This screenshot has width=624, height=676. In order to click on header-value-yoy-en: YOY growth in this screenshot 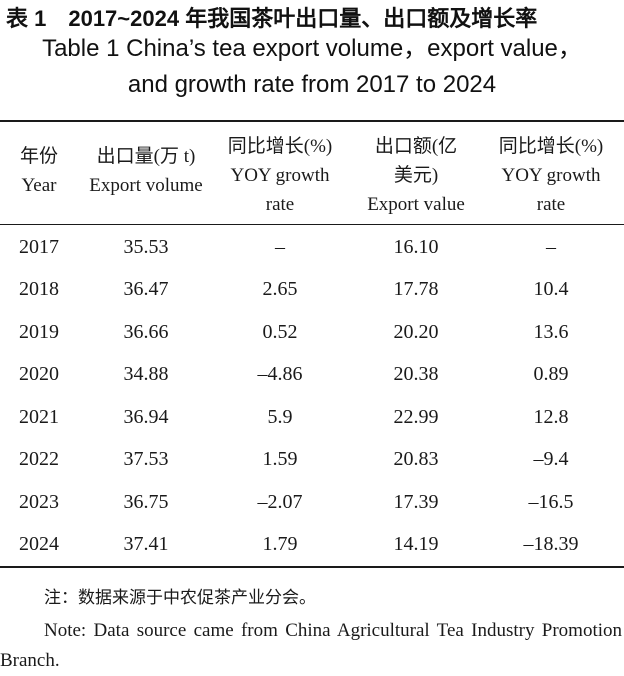, I will do `click(551, 175)`.